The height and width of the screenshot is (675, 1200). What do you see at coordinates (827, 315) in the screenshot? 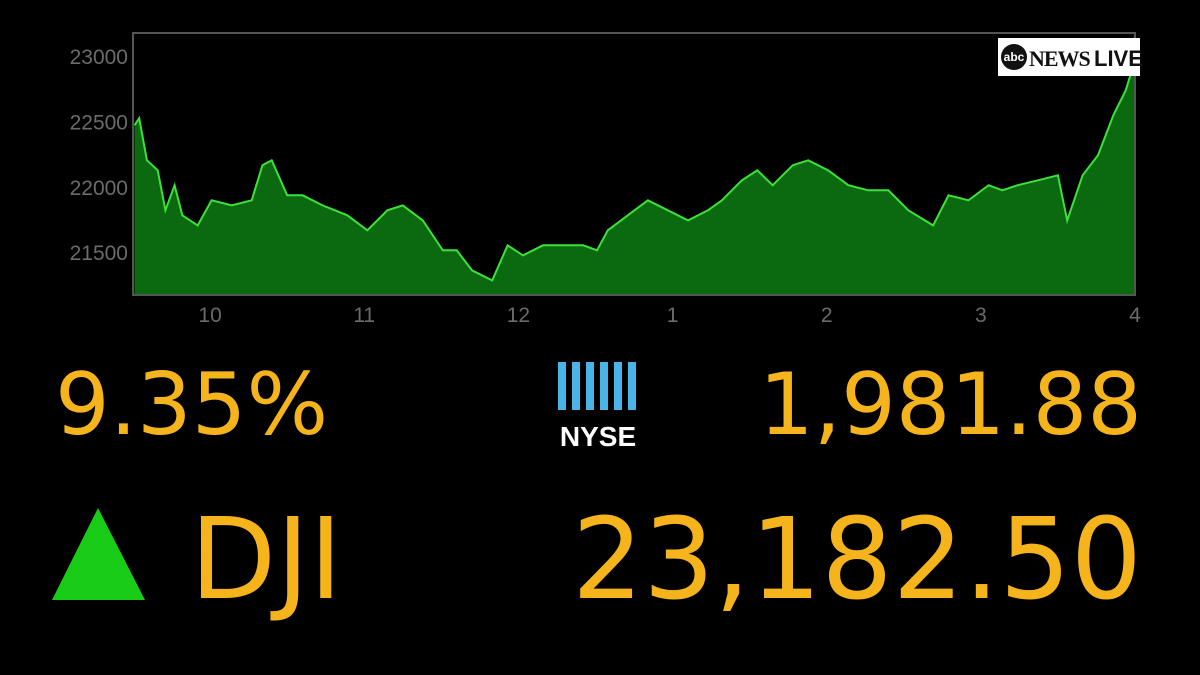
I see `x-tick-label: 2` at bounding box center [827, 315].